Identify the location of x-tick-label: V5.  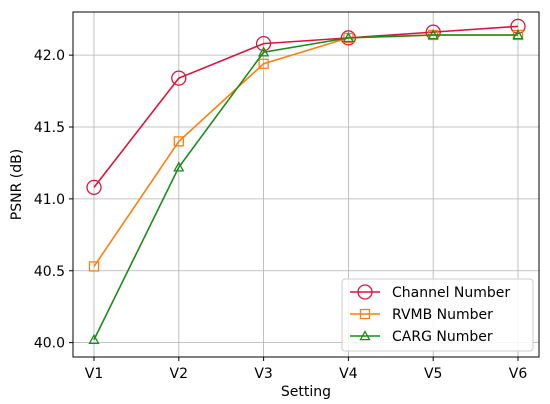
(433, 374).